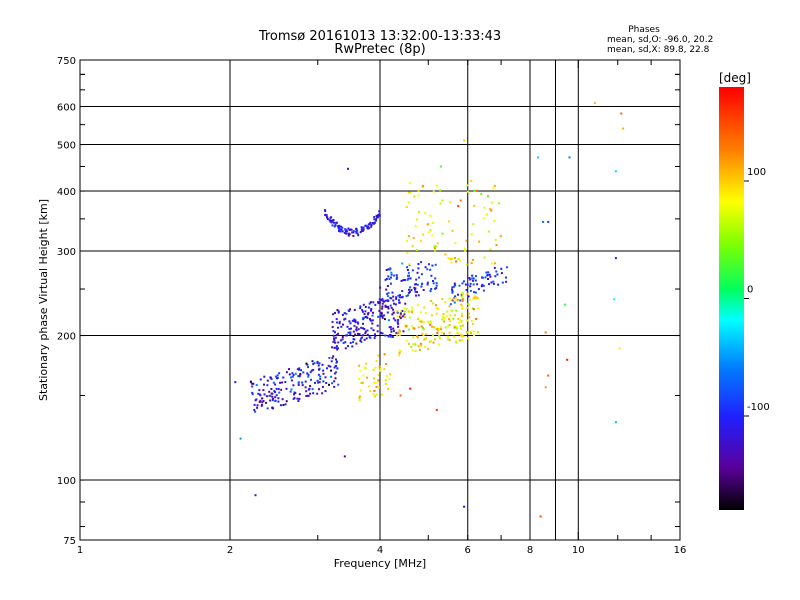 The width and height of the screenshot is (800, 600). Describe the element at coordinates (379, 49) in the screenshot. I see `chart-subtitle: RwPretec (8p)` at that location.